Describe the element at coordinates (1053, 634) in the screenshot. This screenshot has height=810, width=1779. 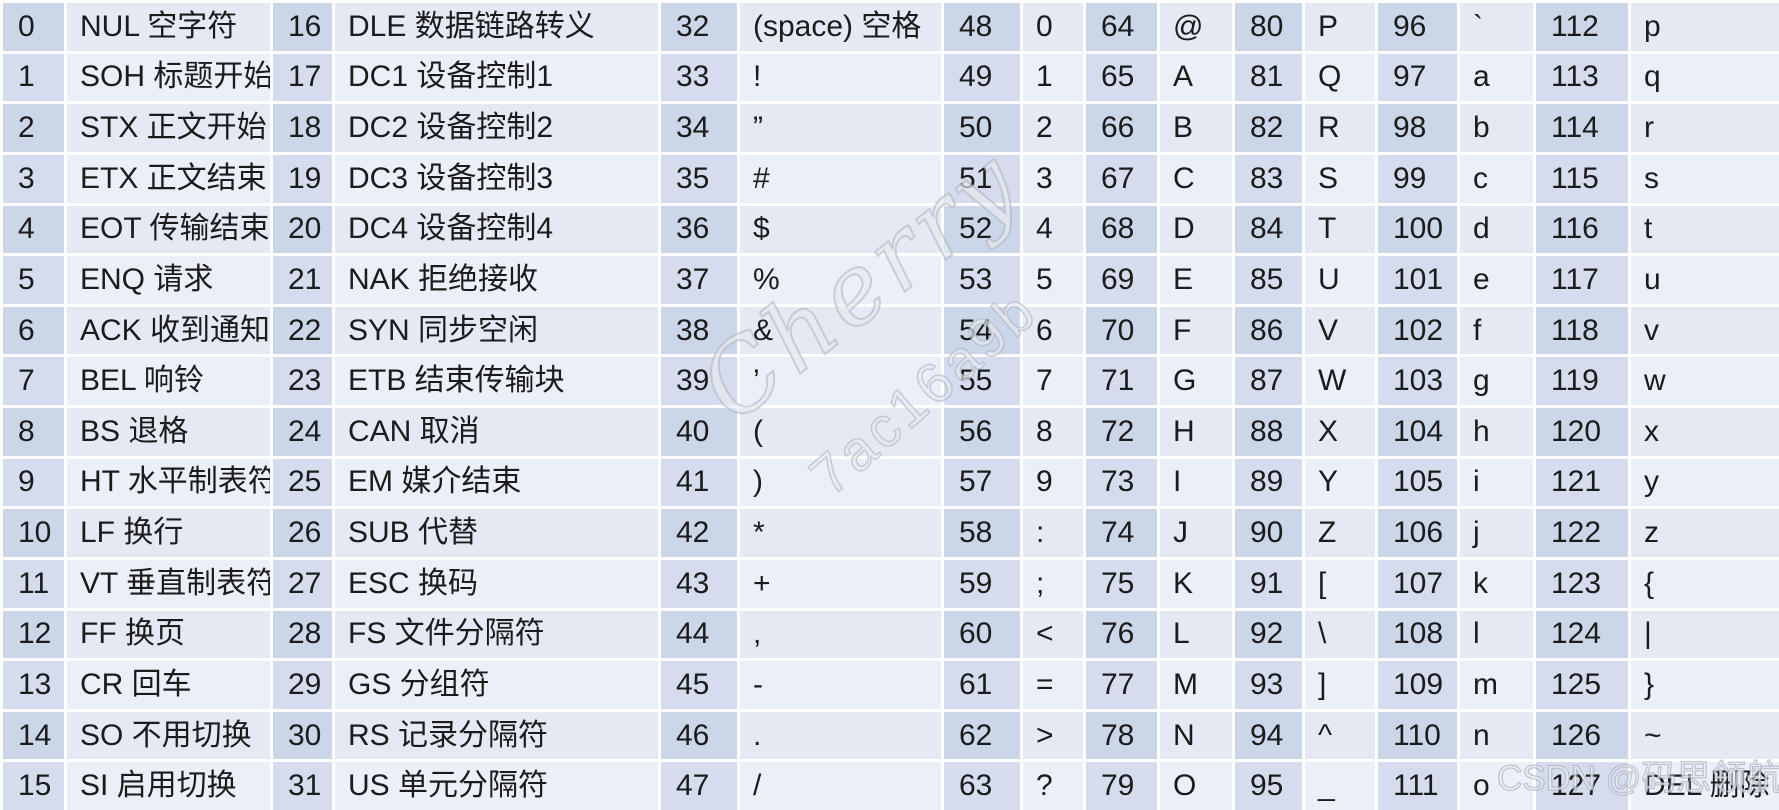
I see `ascii-char-cell: <` at that location.